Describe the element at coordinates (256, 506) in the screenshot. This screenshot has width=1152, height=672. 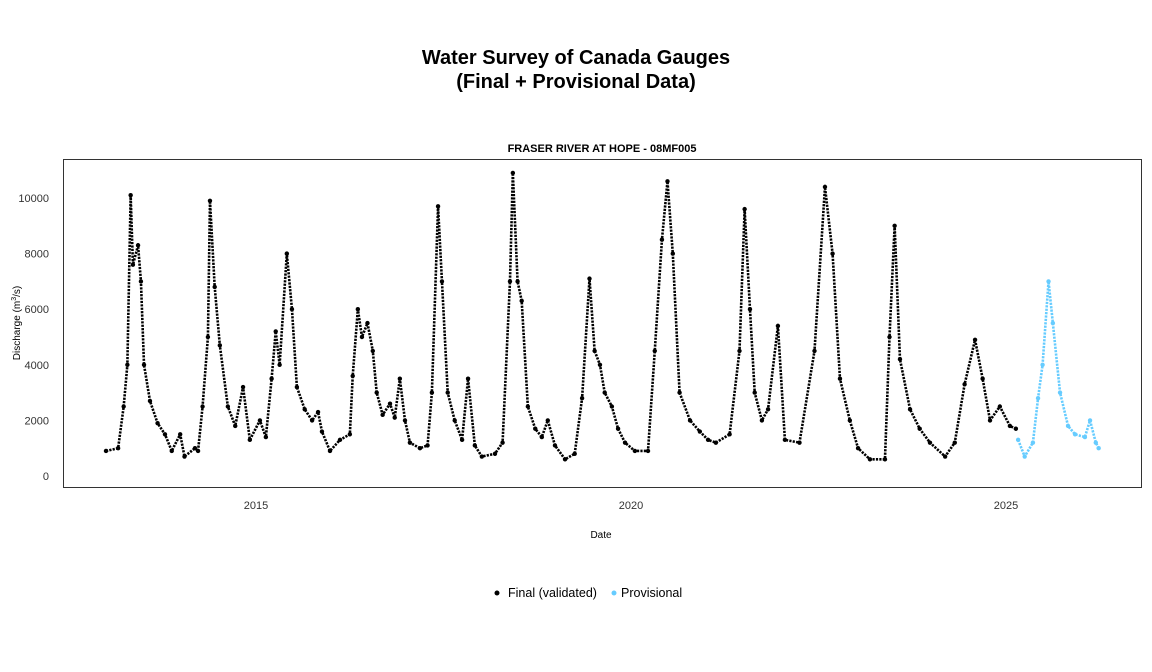
I see `x-tick-label: 2015` at that location.